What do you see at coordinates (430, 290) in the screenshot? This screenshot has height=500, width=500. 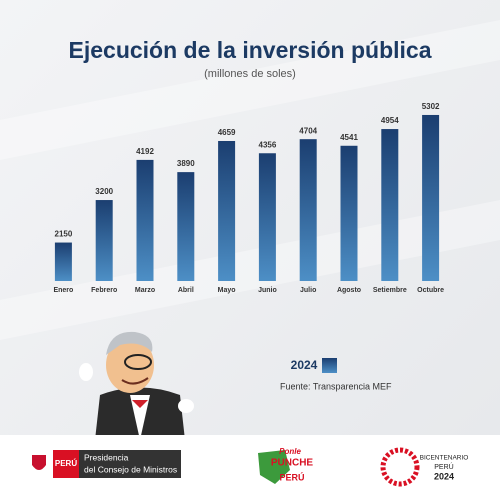 I see `x-tick-label: Octubre` at bounding box center [430, 290].